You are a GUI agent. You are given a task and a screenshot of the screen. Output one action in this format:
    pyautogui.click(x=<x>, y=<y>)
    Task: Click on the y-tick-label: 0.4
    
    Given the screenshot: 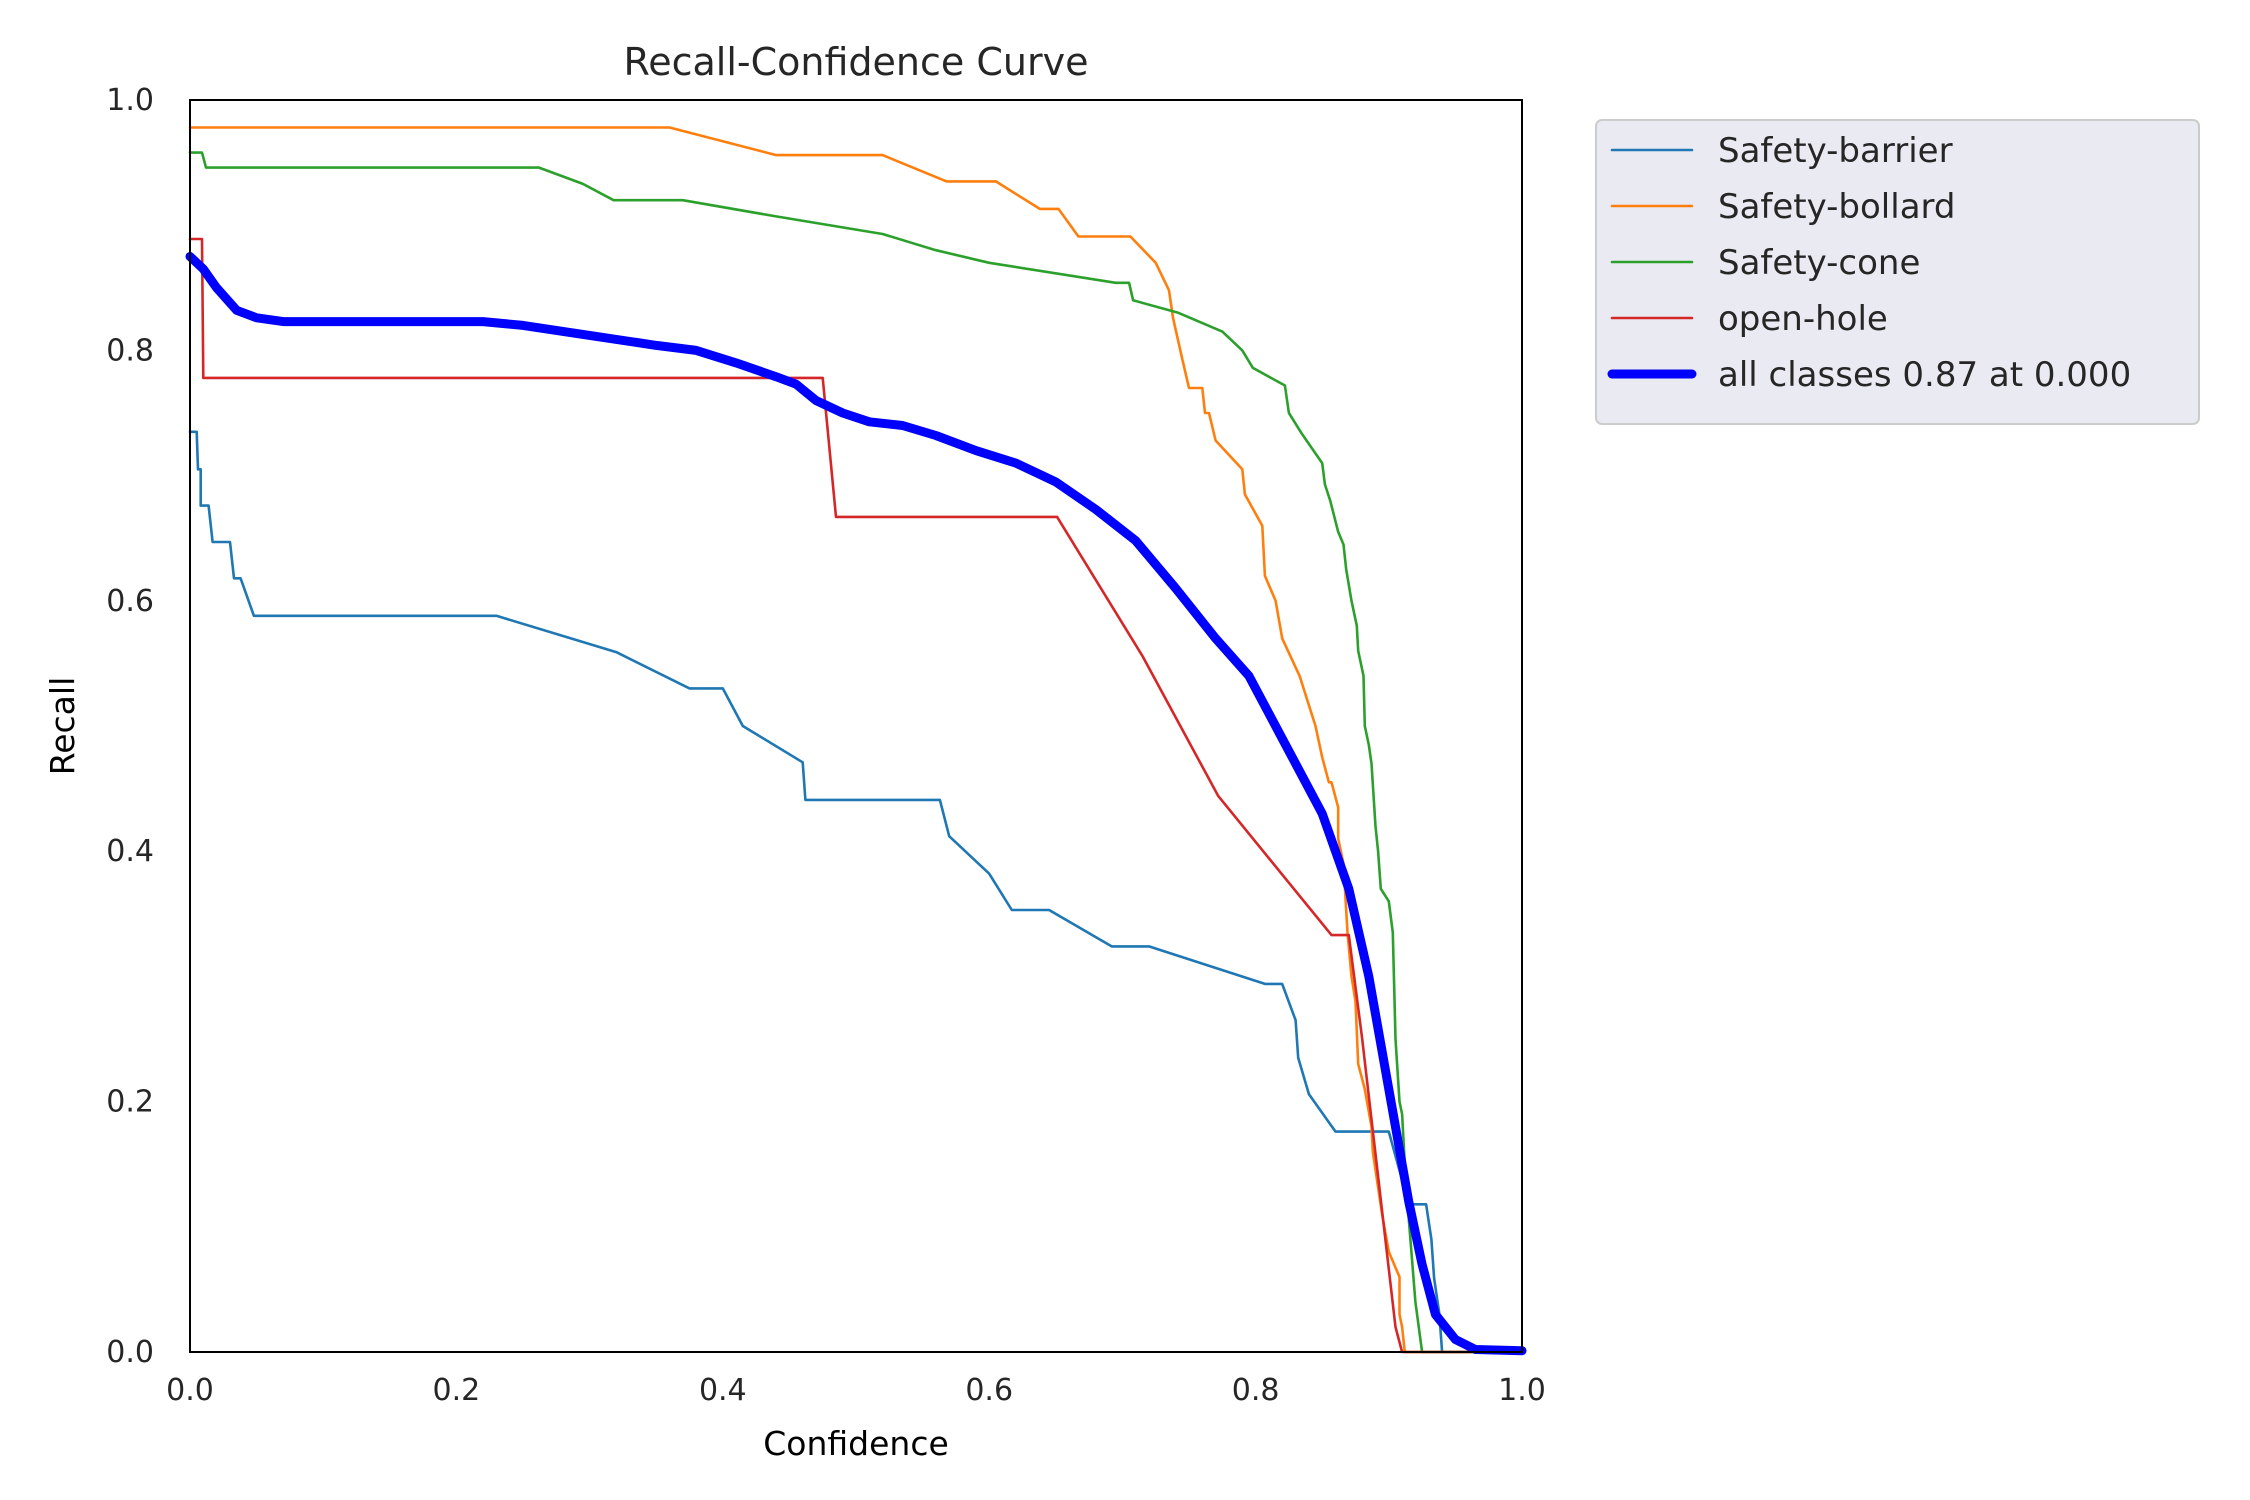 What is the action you would take?
    pyautogui.click(x=130, y=851)
    